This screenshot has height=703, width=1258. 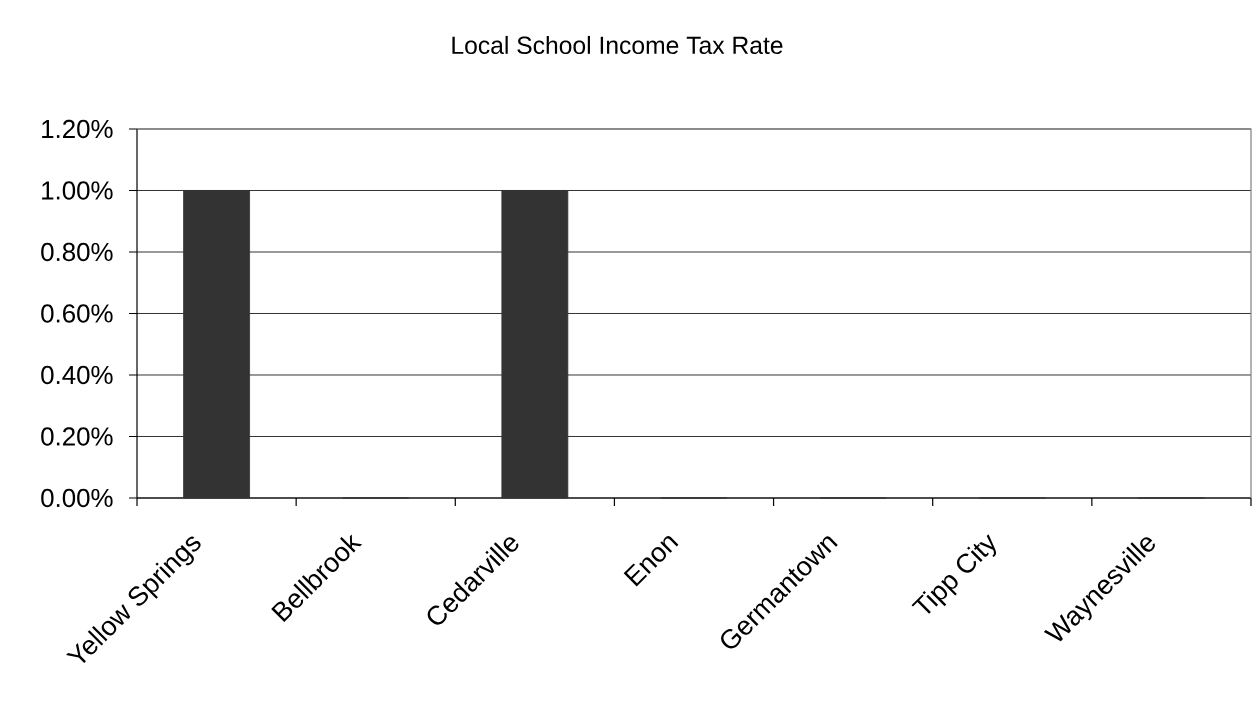 What do you see at coordinates (77, 498) in the screenshot?
I see `y-tick-label: 0.00%` at bounding box center [77, 498].